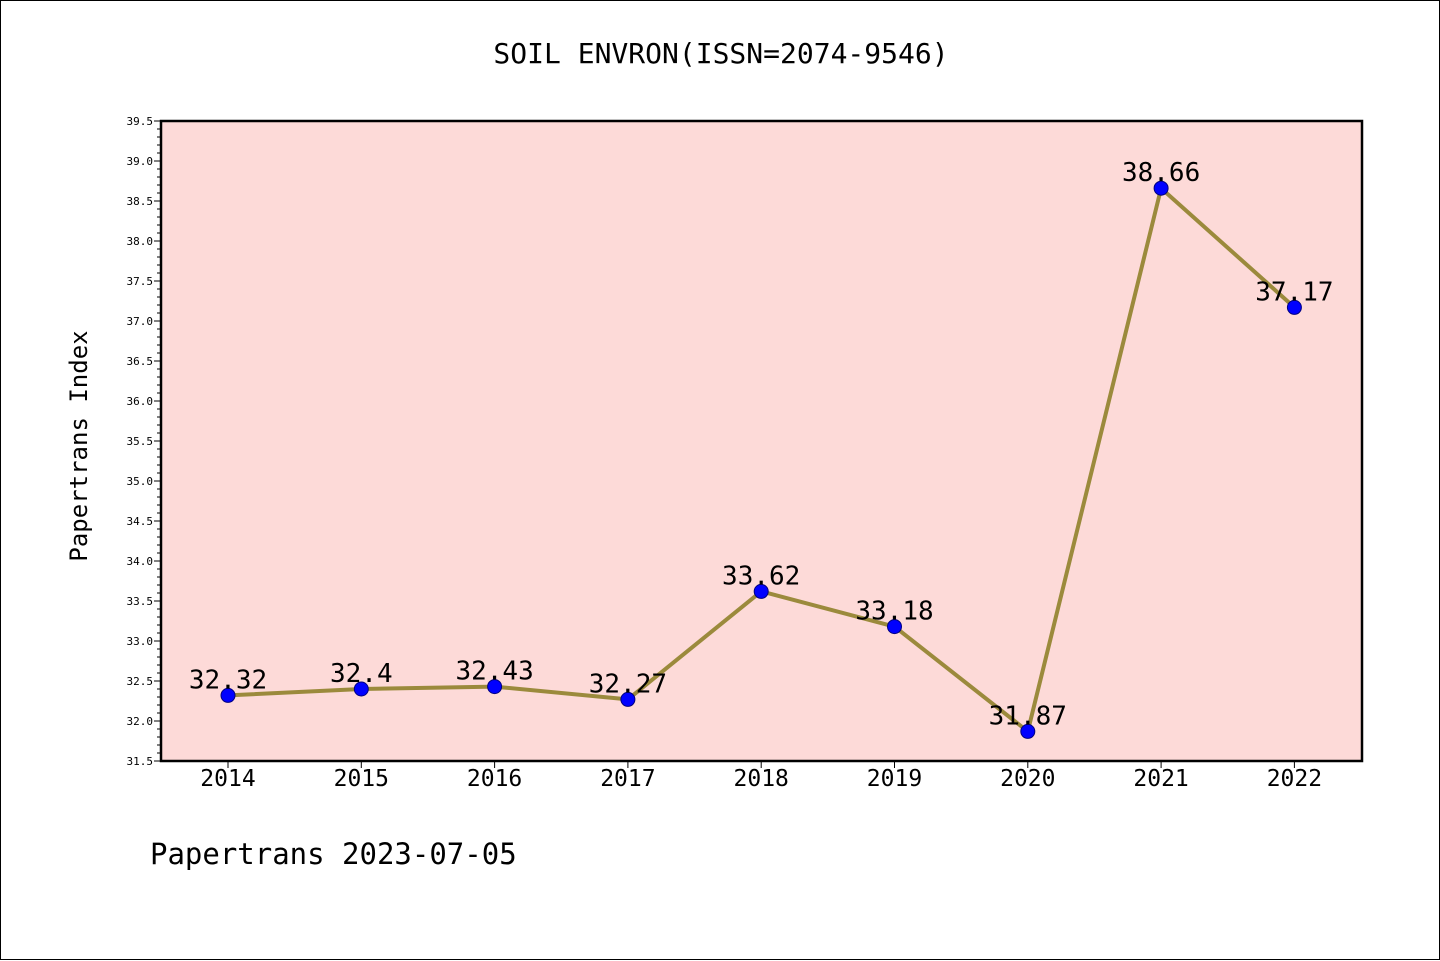  What do you see at coordinates (628, 684) in the screenshot?
I see `data-label: 32.27` at bounding box center [628, 684].